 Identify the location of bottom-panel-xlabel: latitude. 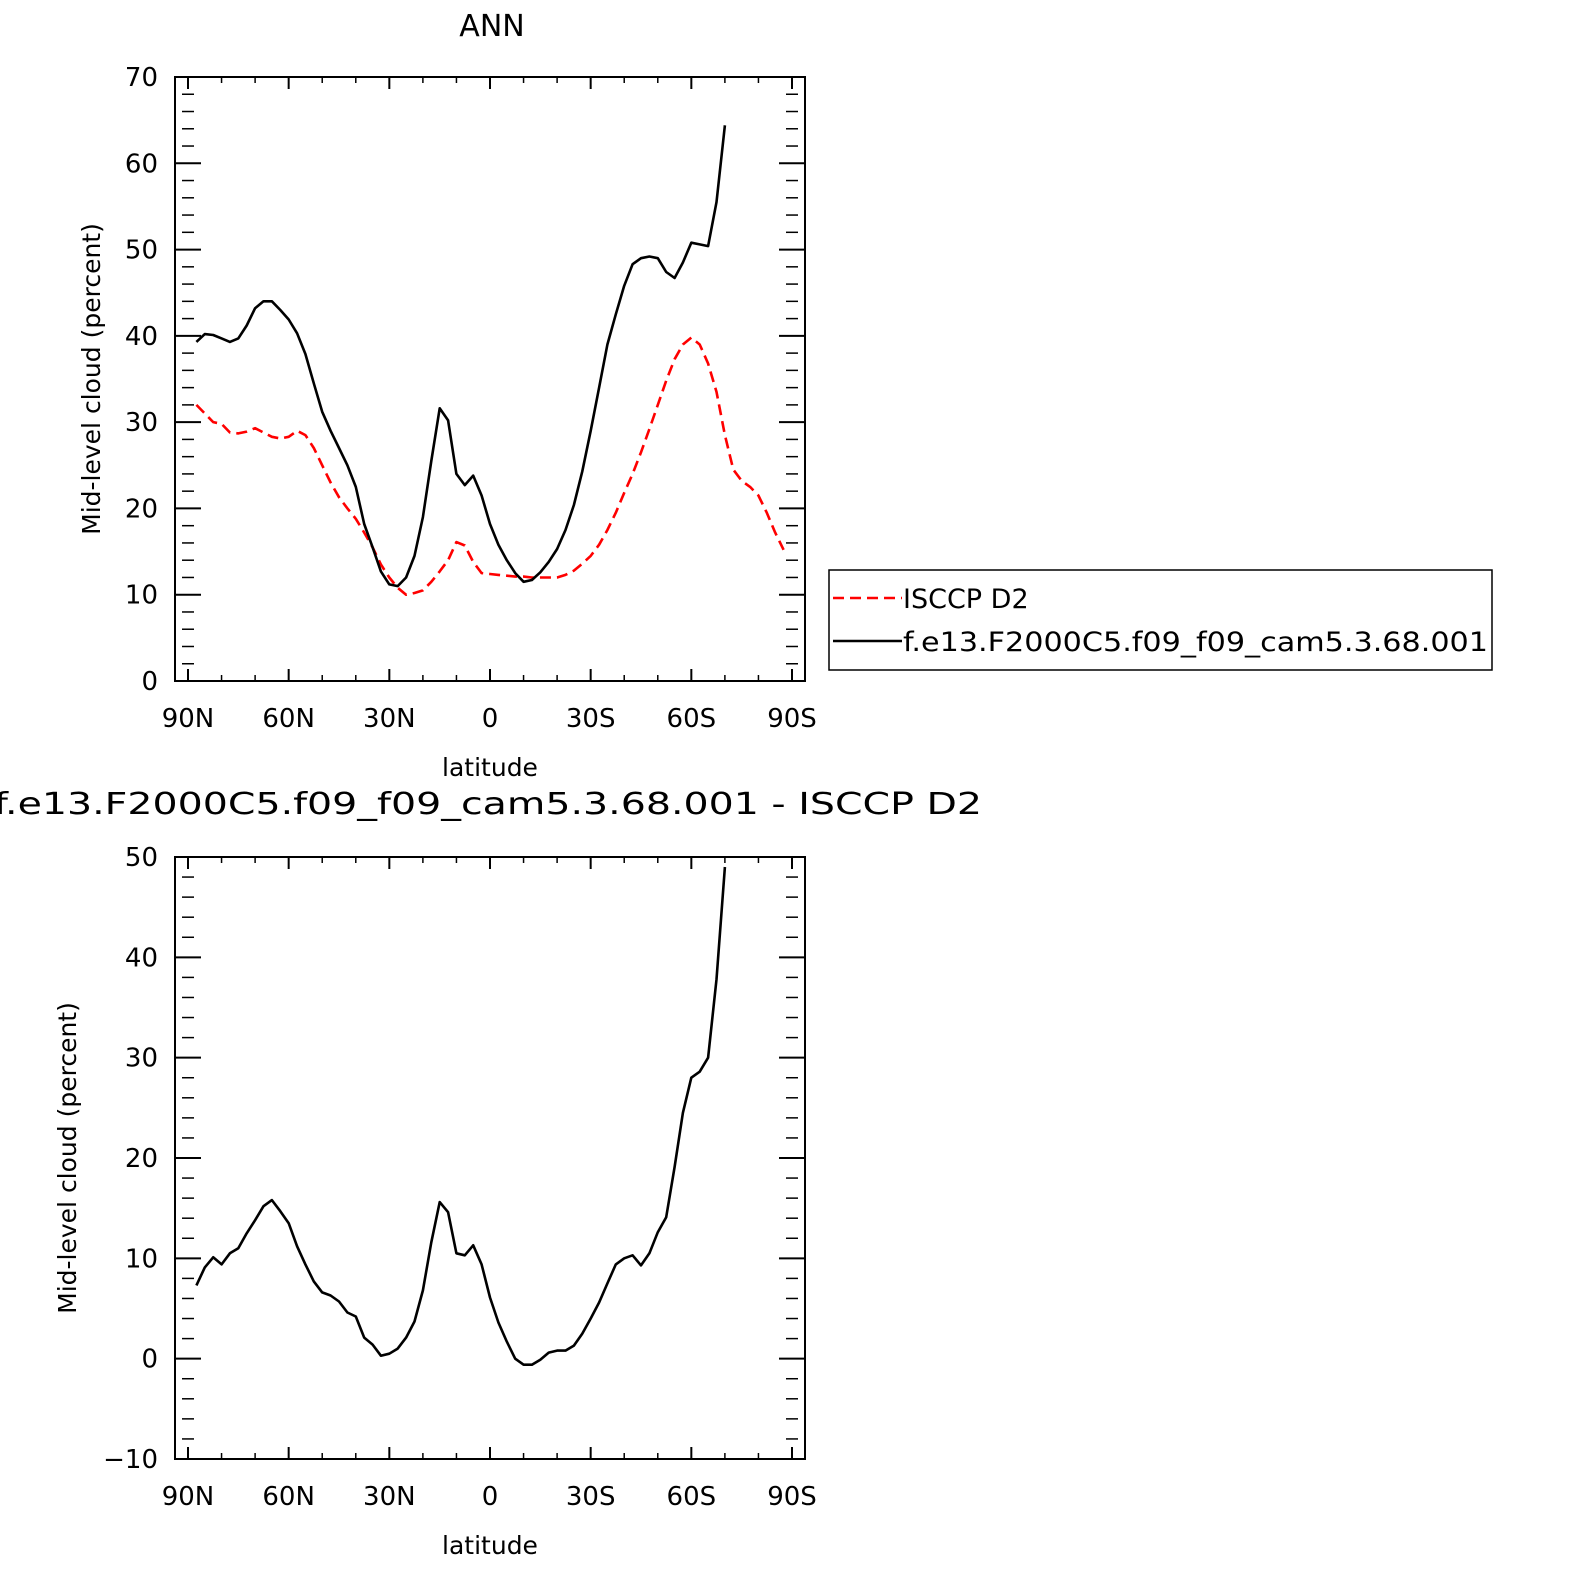
(490, 1545).